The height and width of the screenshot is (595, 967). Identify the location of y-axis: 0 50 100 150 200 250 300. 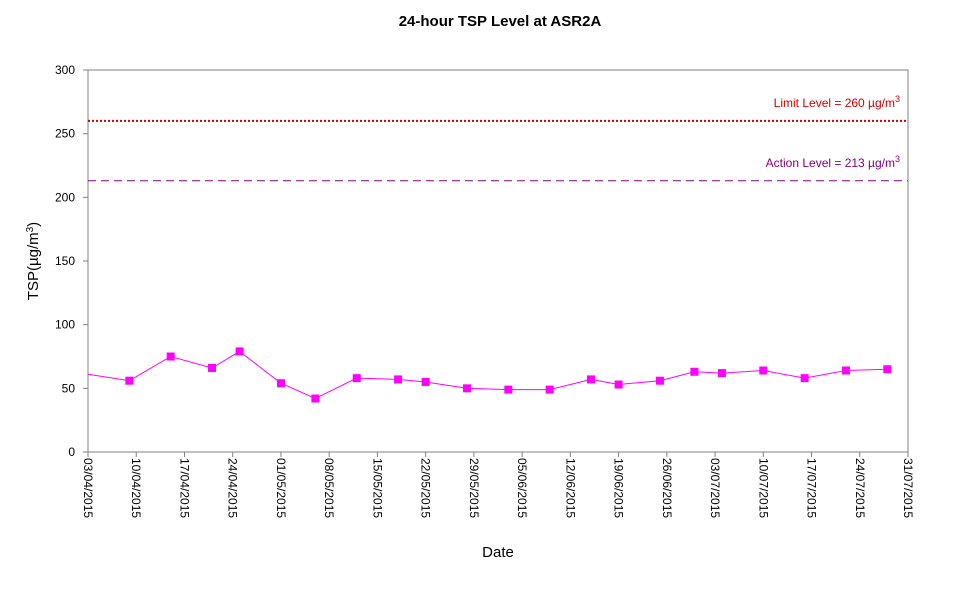
(71, 261).